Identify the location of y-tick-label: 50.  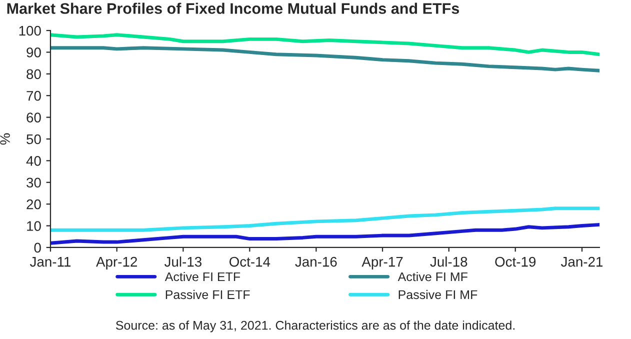
(33, 139).